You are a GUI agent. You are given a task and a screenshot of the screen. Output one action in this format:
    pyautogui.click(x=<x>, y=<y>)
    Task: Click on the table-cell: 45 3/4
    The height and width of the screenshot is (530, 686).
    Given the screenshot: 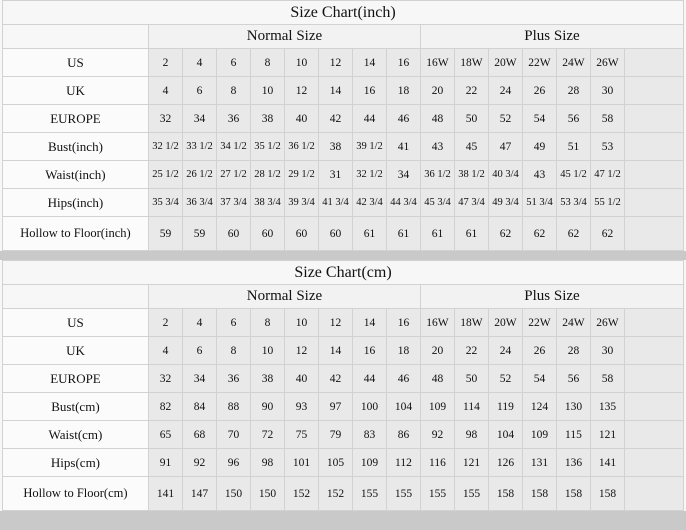 What is the action you would take?
    pyautogui.click(x=437, y=202)
    